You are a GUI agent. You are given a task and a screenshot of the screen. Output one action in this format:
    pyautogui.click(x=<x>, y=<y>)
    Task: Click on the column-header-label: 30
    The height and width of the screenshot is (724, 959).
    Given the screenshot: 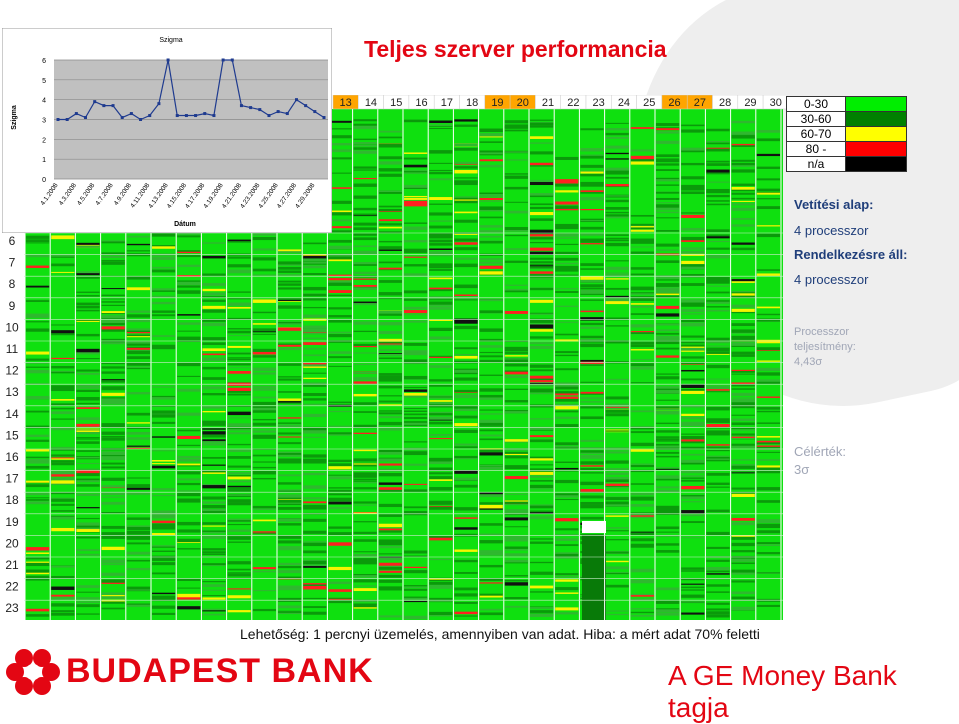 What is the action you would take?
    pyautogui.click(x=776, y=103)
    